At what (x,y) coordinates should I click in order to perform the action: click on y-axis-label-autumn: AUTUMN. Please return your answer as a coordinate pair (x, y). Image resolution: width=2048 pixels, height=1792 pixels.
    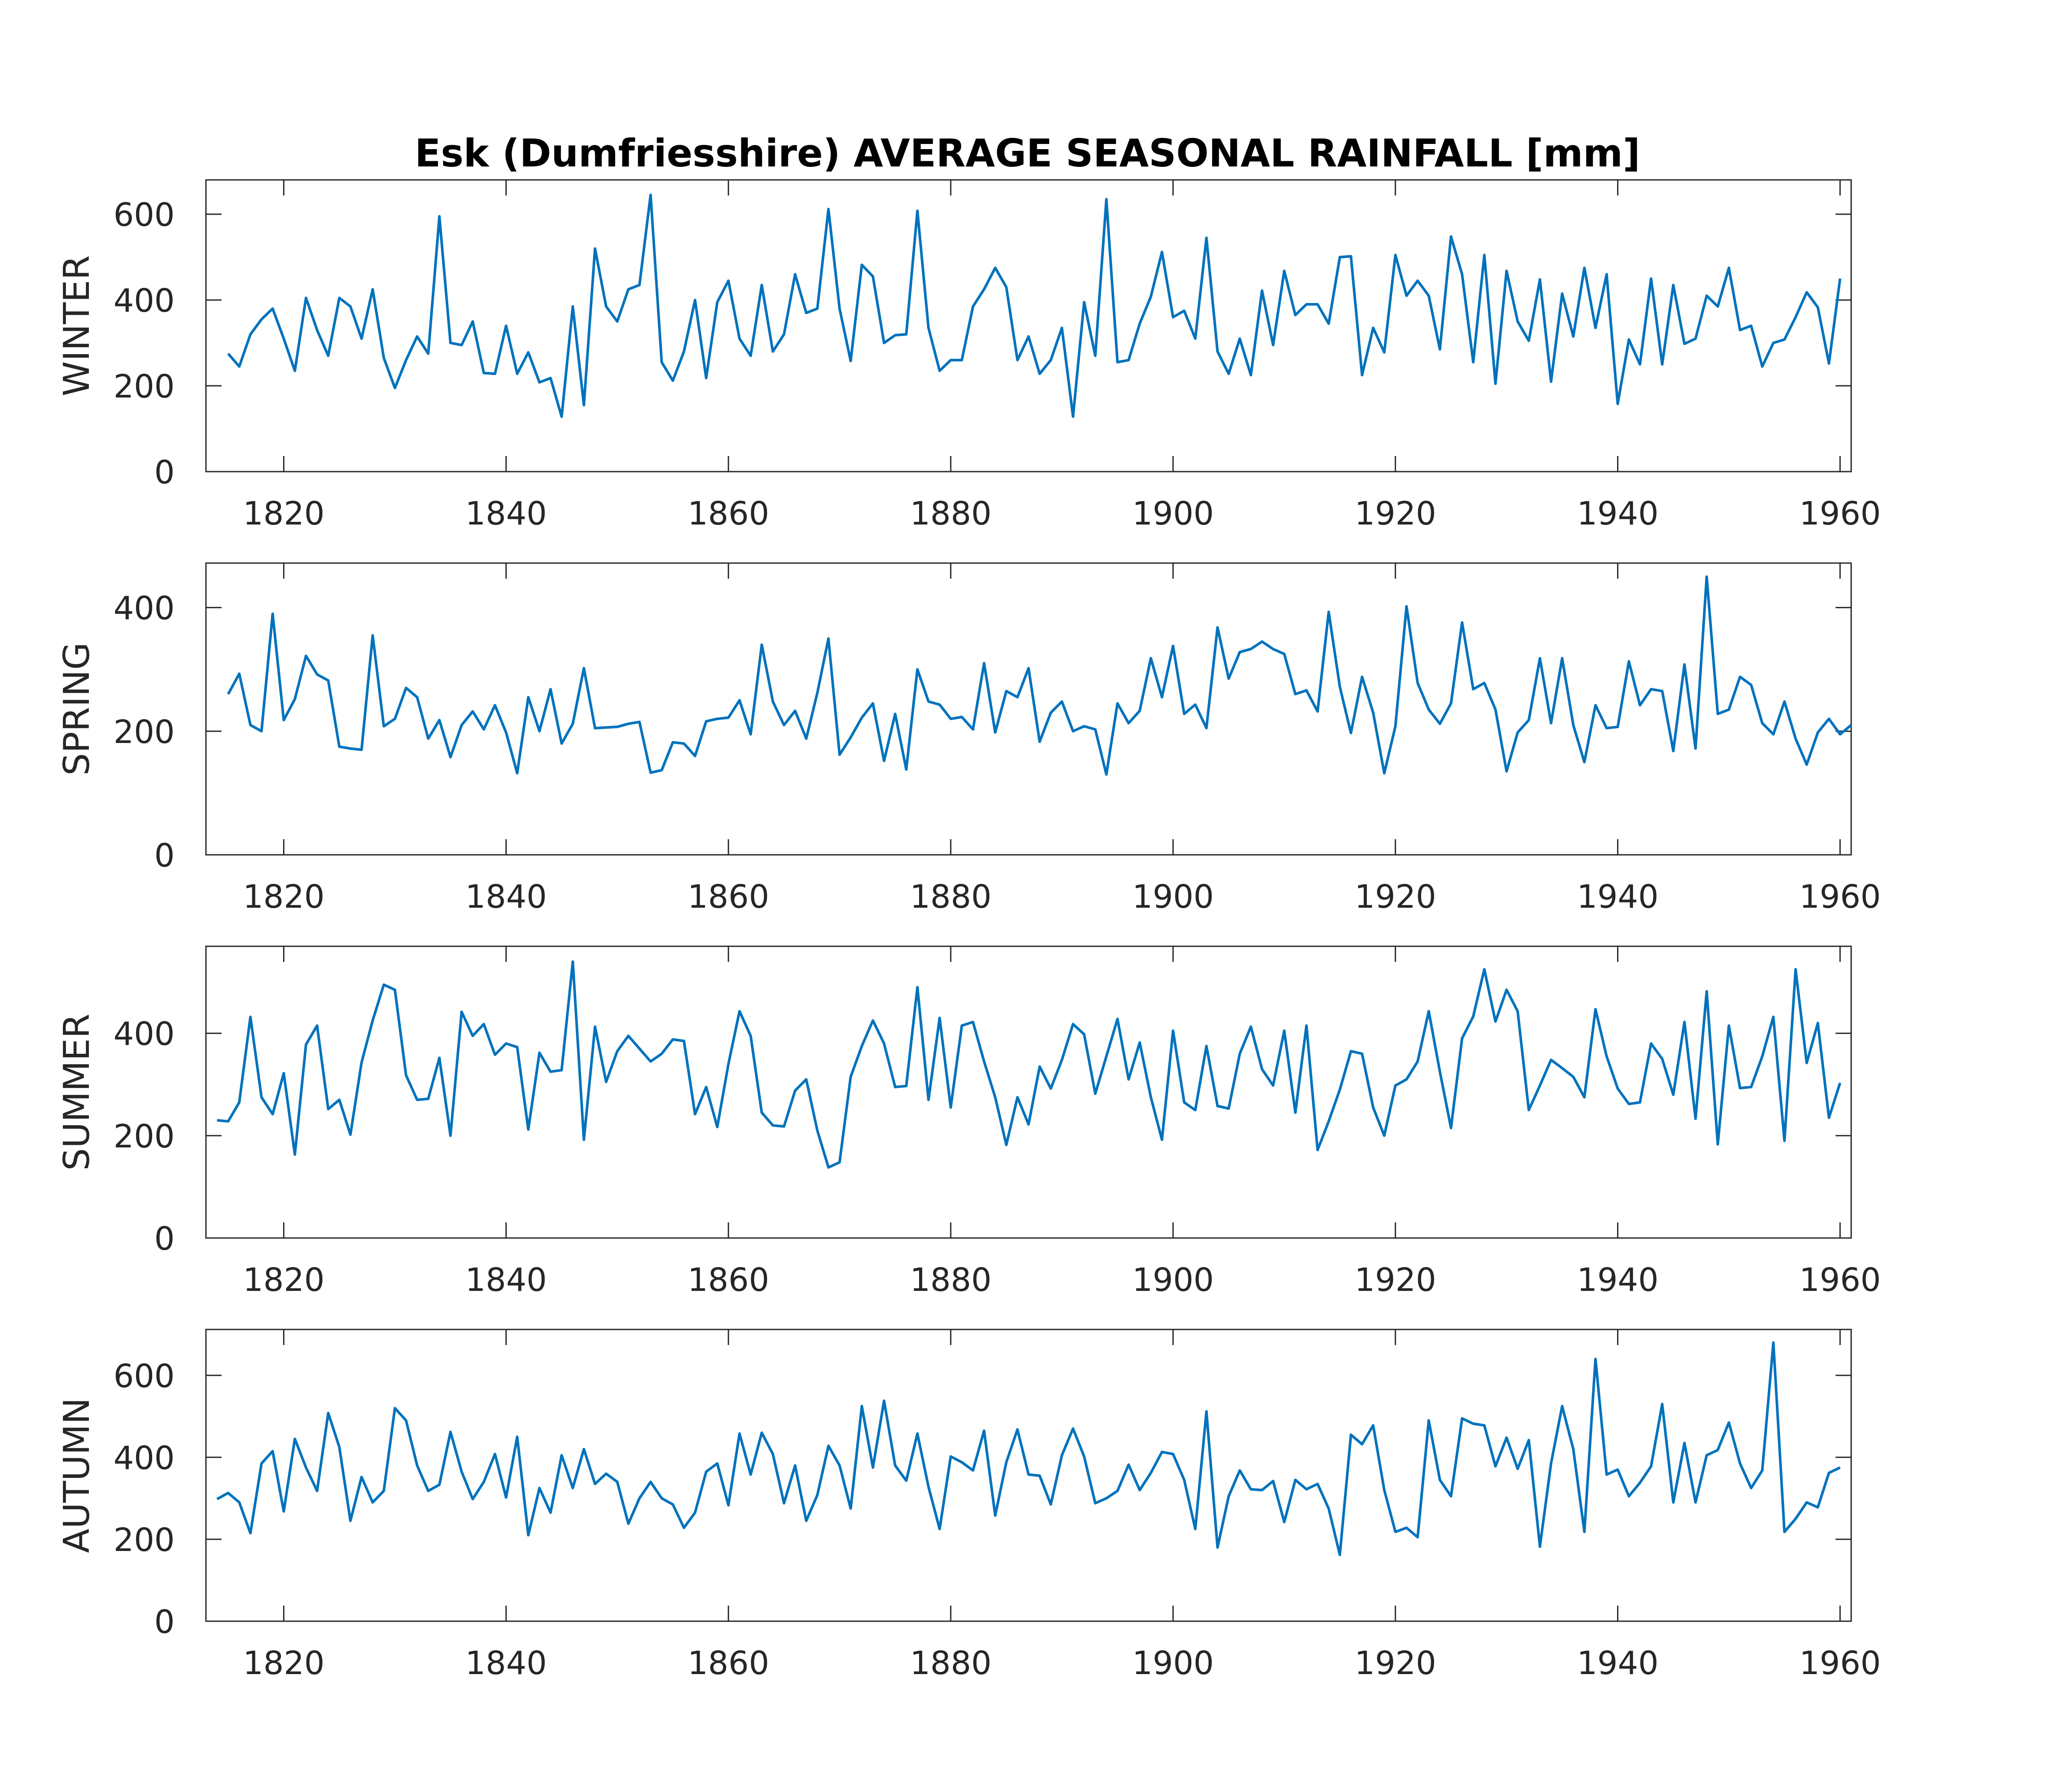
    Looking at the image, I should click on (77, 1475).